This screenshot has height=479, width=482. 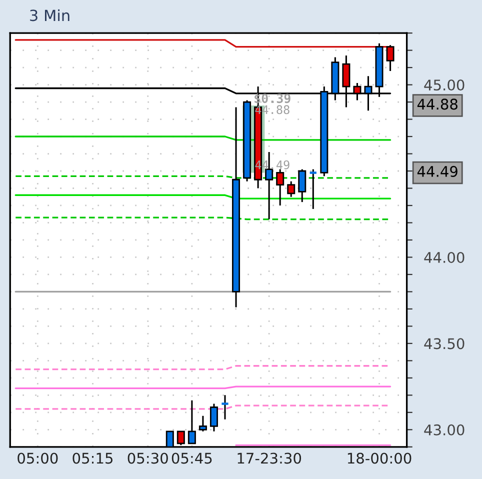 I want to click on x-tick-label: 18-00:00, so click(x=380, y=458).